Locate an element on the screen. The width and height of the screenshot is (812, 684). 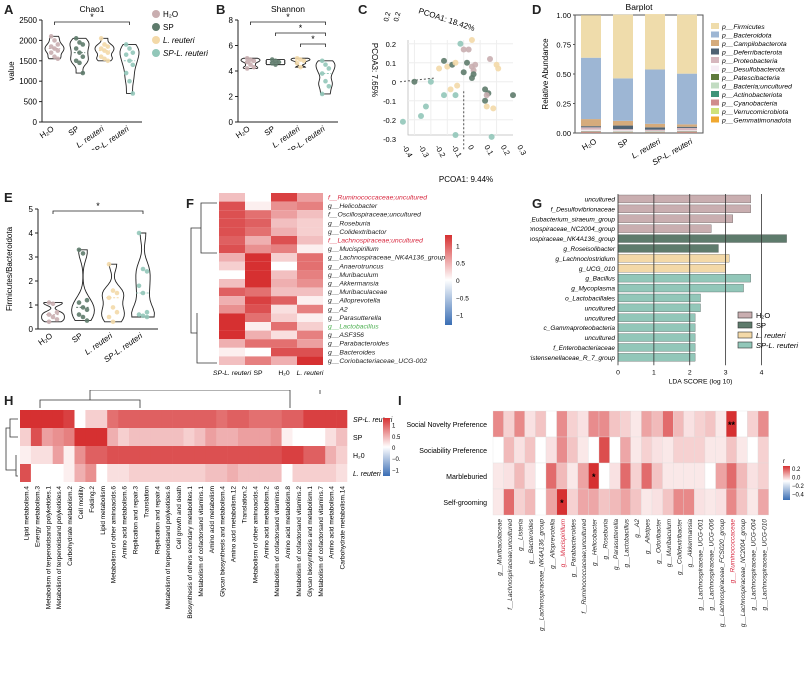
column-label: g__Listeria is located at coordinates (521, 535).